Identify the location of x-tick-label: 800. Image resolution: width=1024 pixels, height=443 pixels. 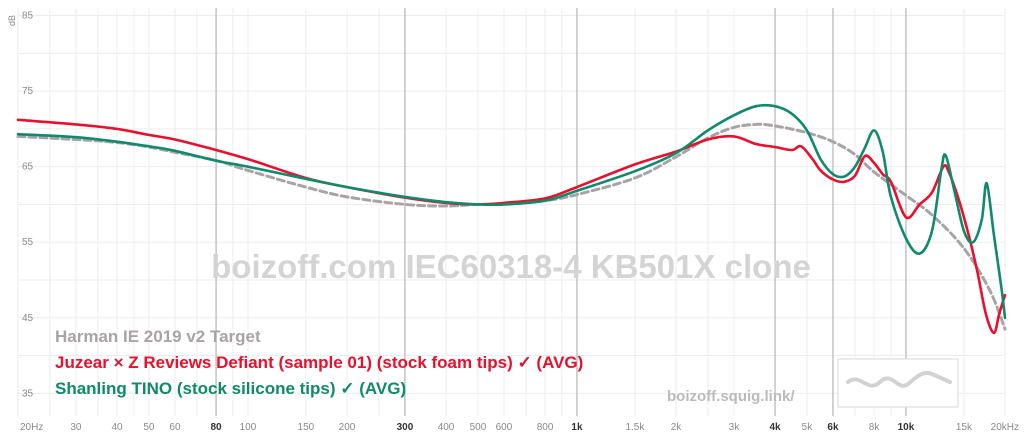
(545, 427).